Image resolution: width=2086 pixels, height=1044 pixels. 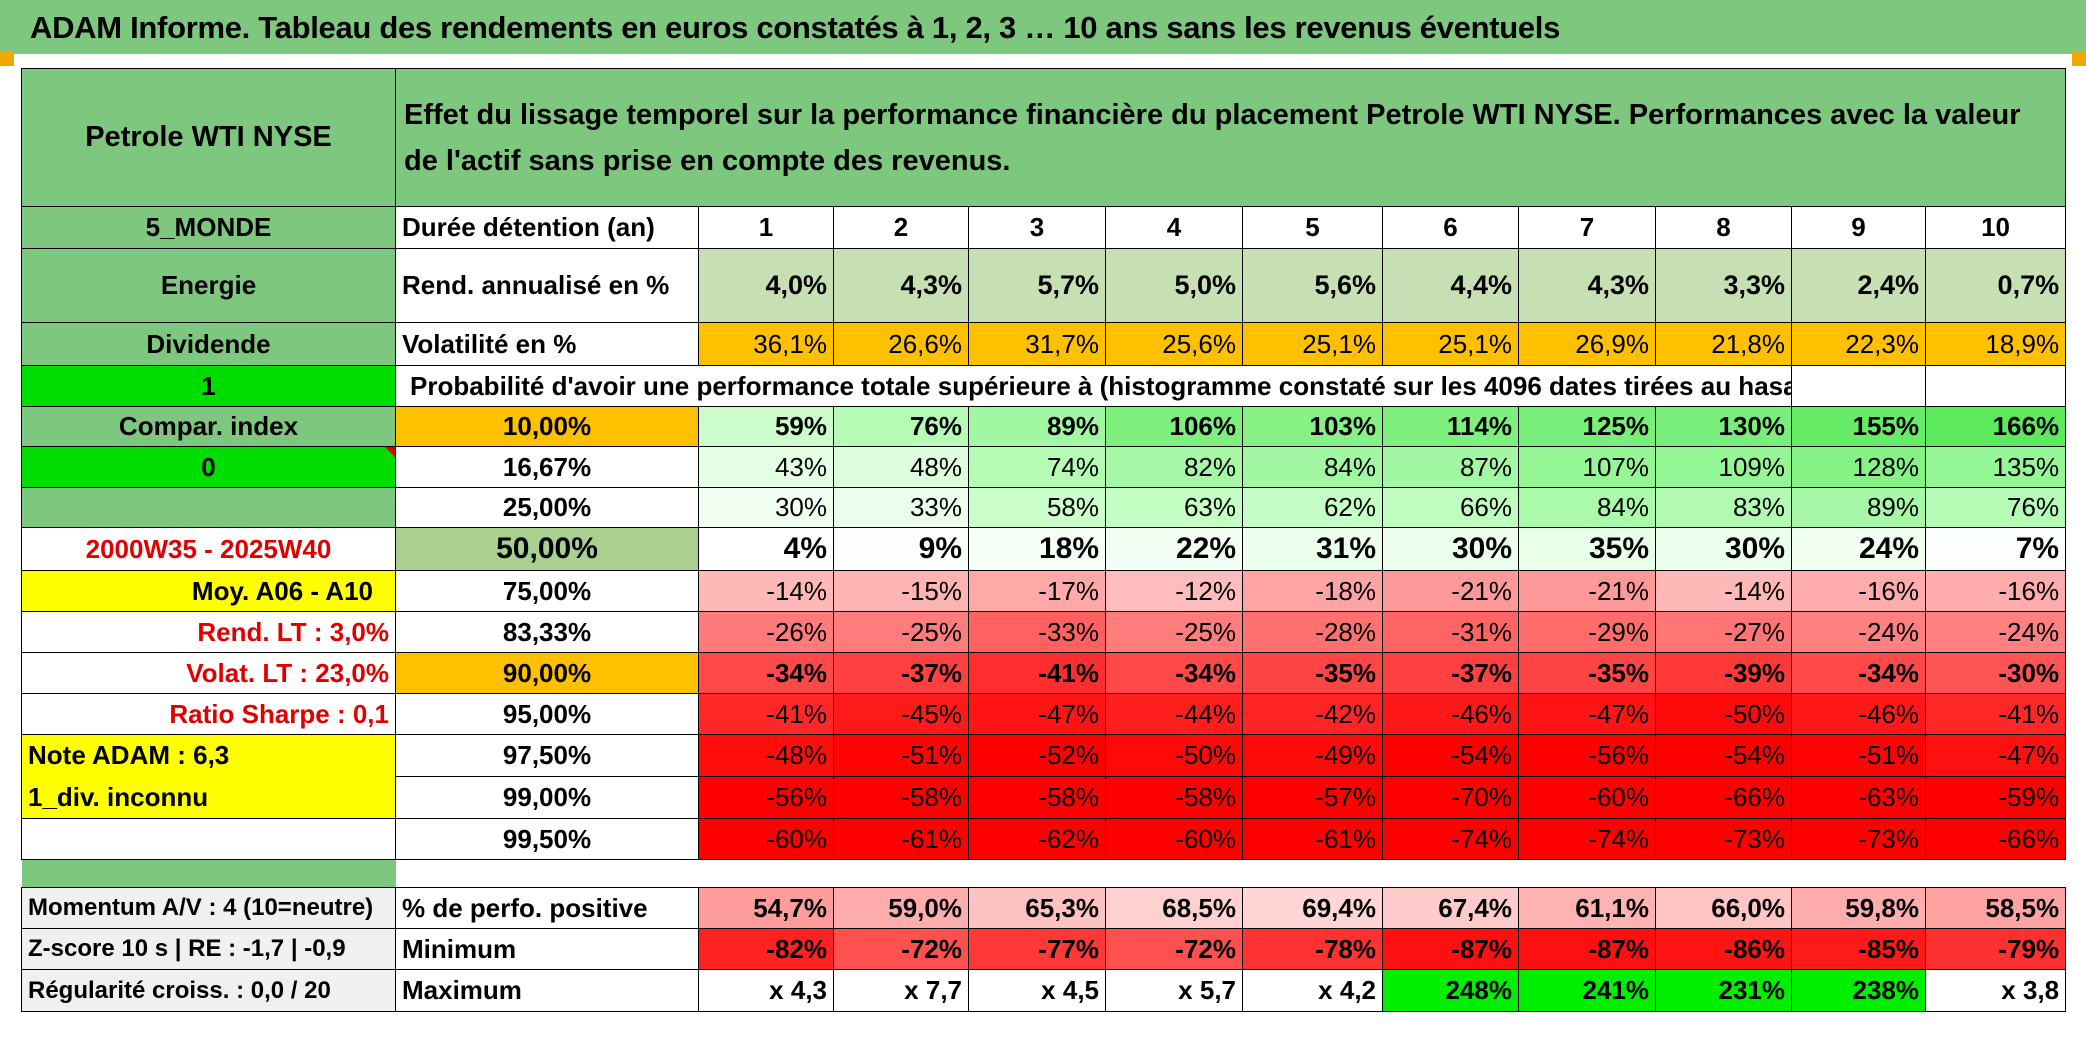 What do you see at coordinates (1858, 949) in the screenshot?
I see `minimum-cell: -85%` at bounding box center [1858, 949].